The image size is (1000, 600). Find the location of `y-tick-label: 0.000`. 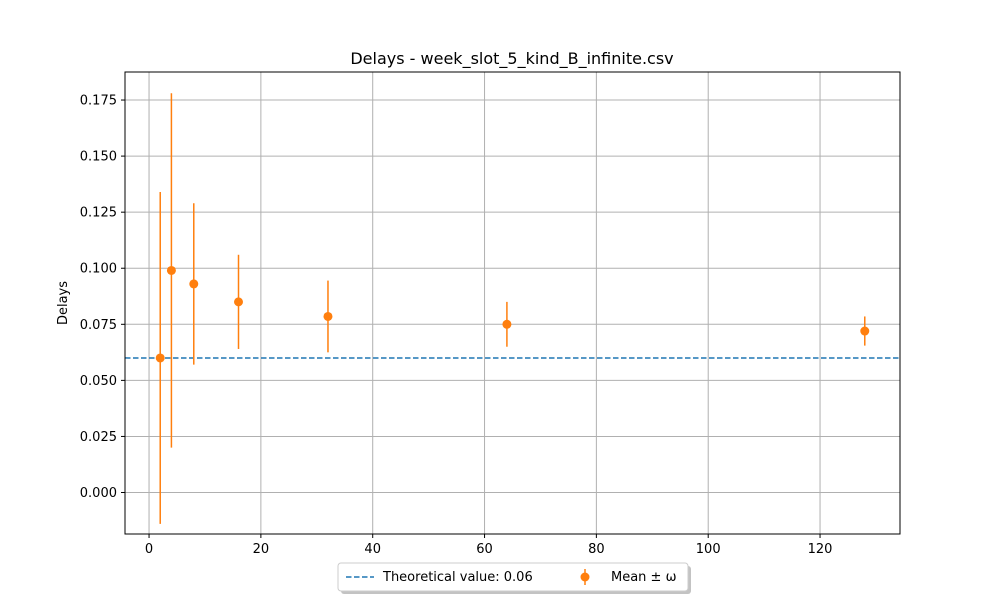

y-tick-label: 0.000 is located at coordinates (98, 493).